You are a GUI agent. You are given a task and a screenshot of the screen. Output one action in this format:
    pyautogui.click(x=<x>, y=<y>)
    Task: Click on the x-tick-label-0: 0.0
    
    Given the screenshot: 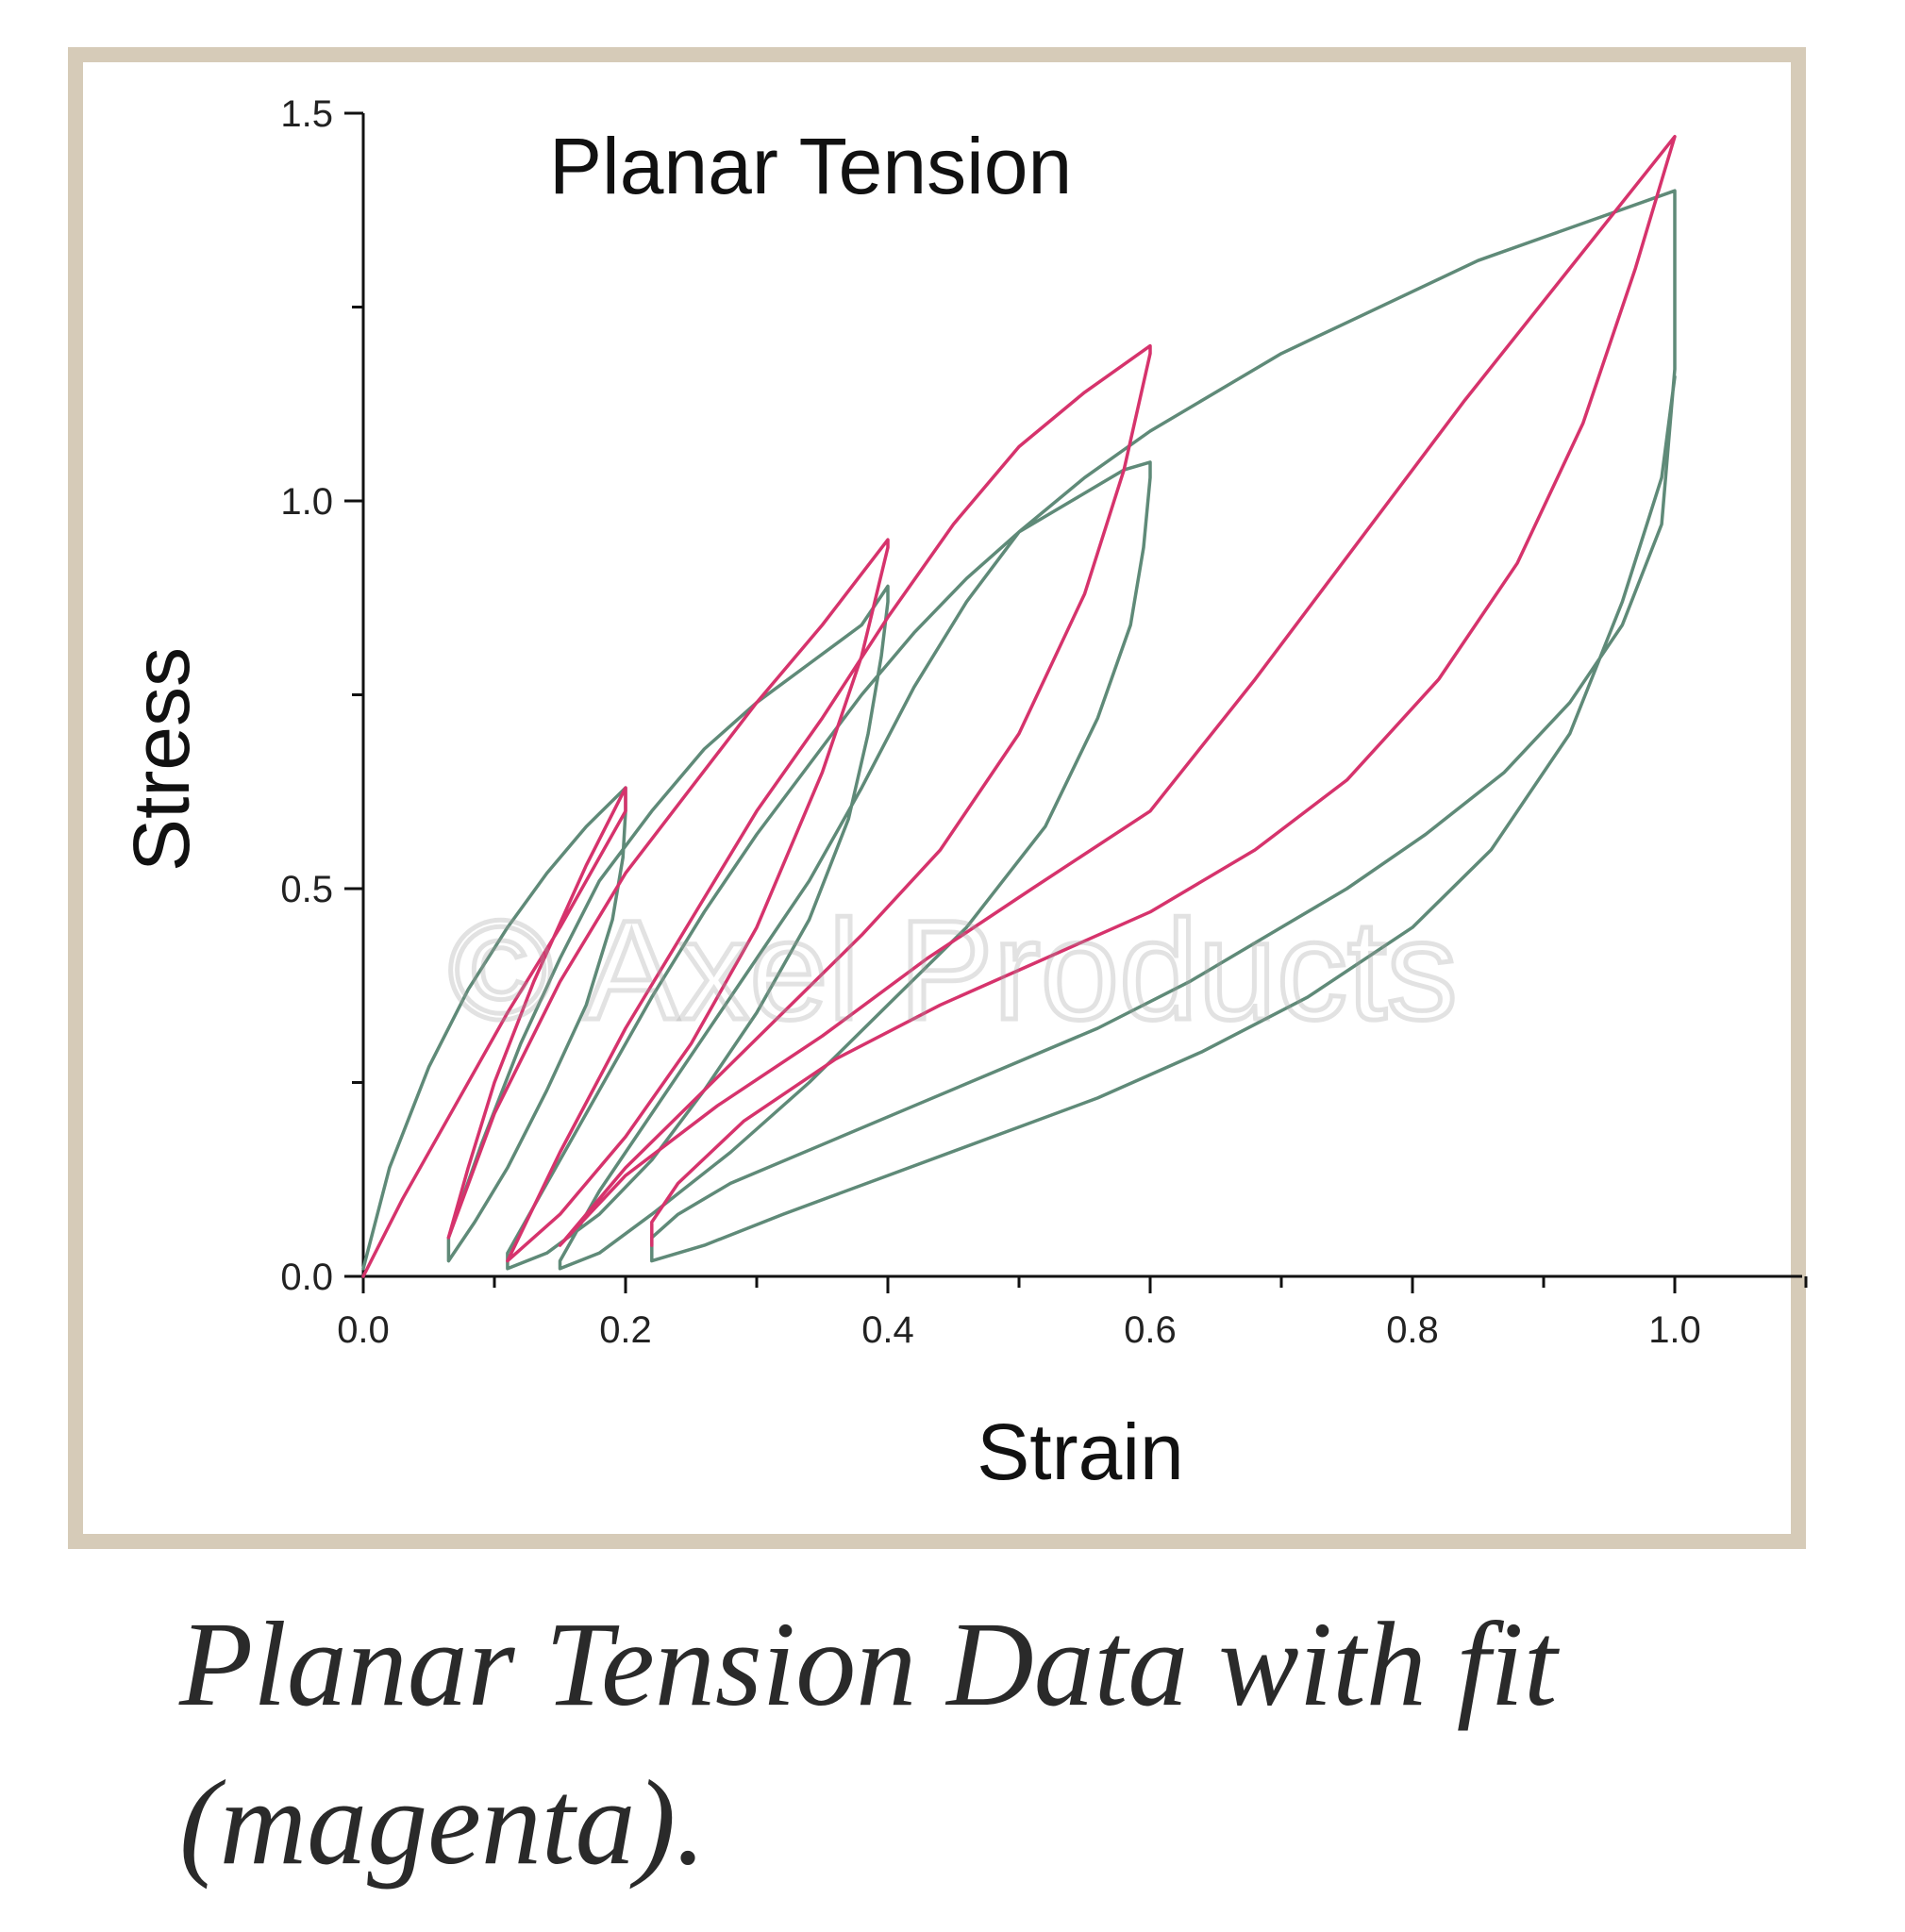 What is the action you would take?
    pyautogui.click(x=363, y=1330)
    